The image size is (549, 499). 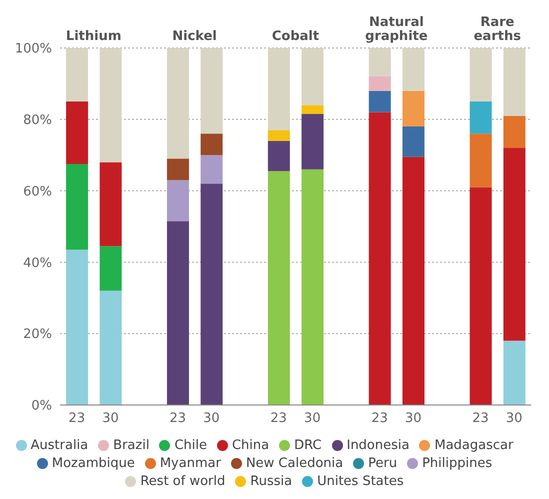 What do you see at coordinates (396, 29) in the screenshot?
I see `text: Natural graphite` at bounding box center [396, 29].